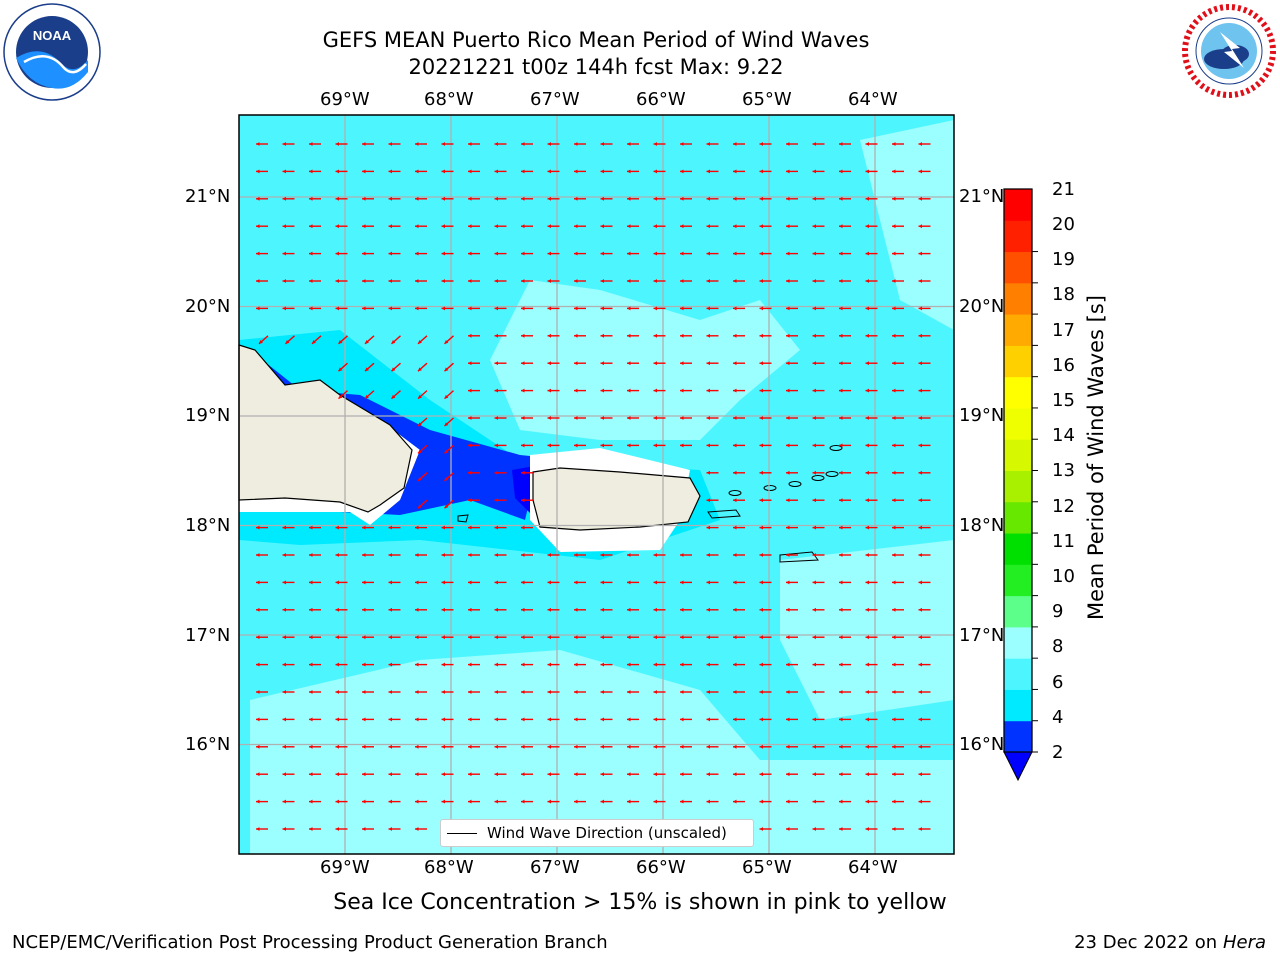  Describe the element at coordinates (208, 196) in the screenshot. I see `lat-label: 21°N` at that location.